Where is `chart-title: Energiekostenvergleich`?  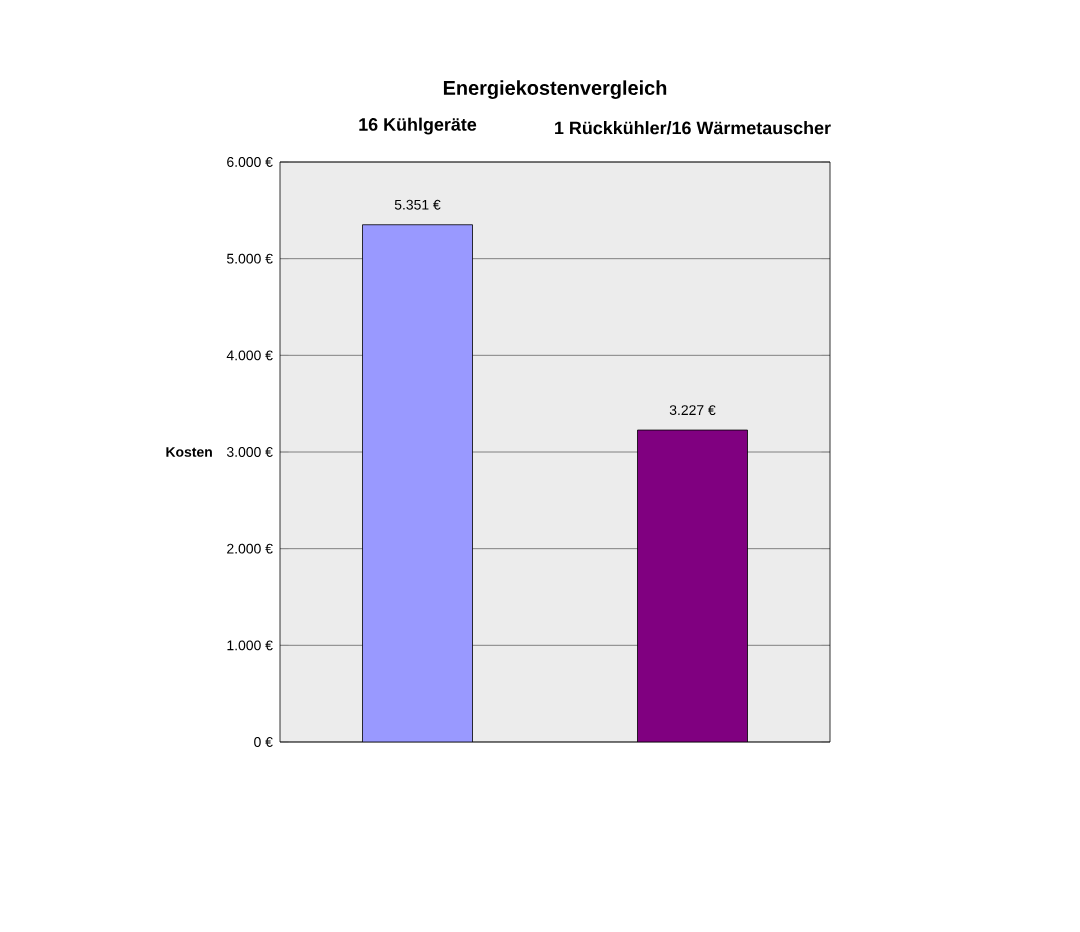
chart-title: Energiekostenvergleich is located at coordinates (555, 89).